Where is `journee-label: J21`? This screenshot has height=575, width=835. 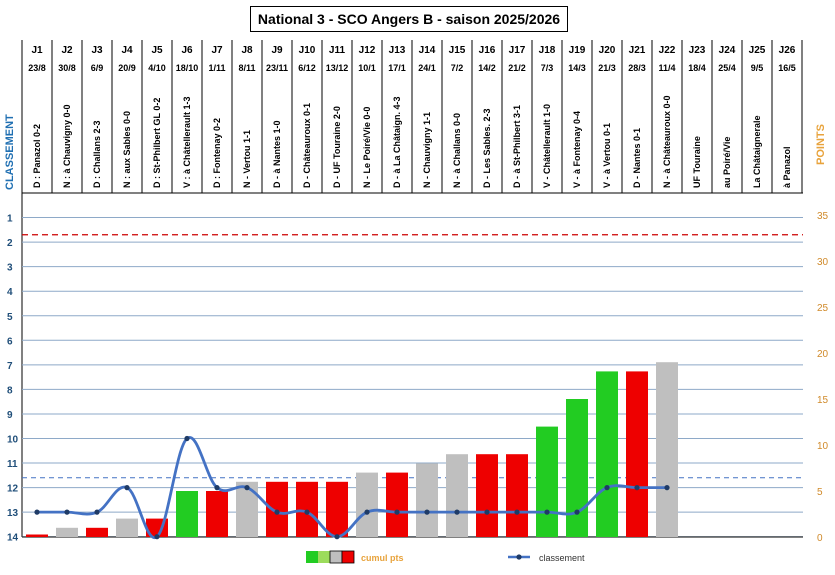
journee-label: J21 is located at coordinates (637, 50).